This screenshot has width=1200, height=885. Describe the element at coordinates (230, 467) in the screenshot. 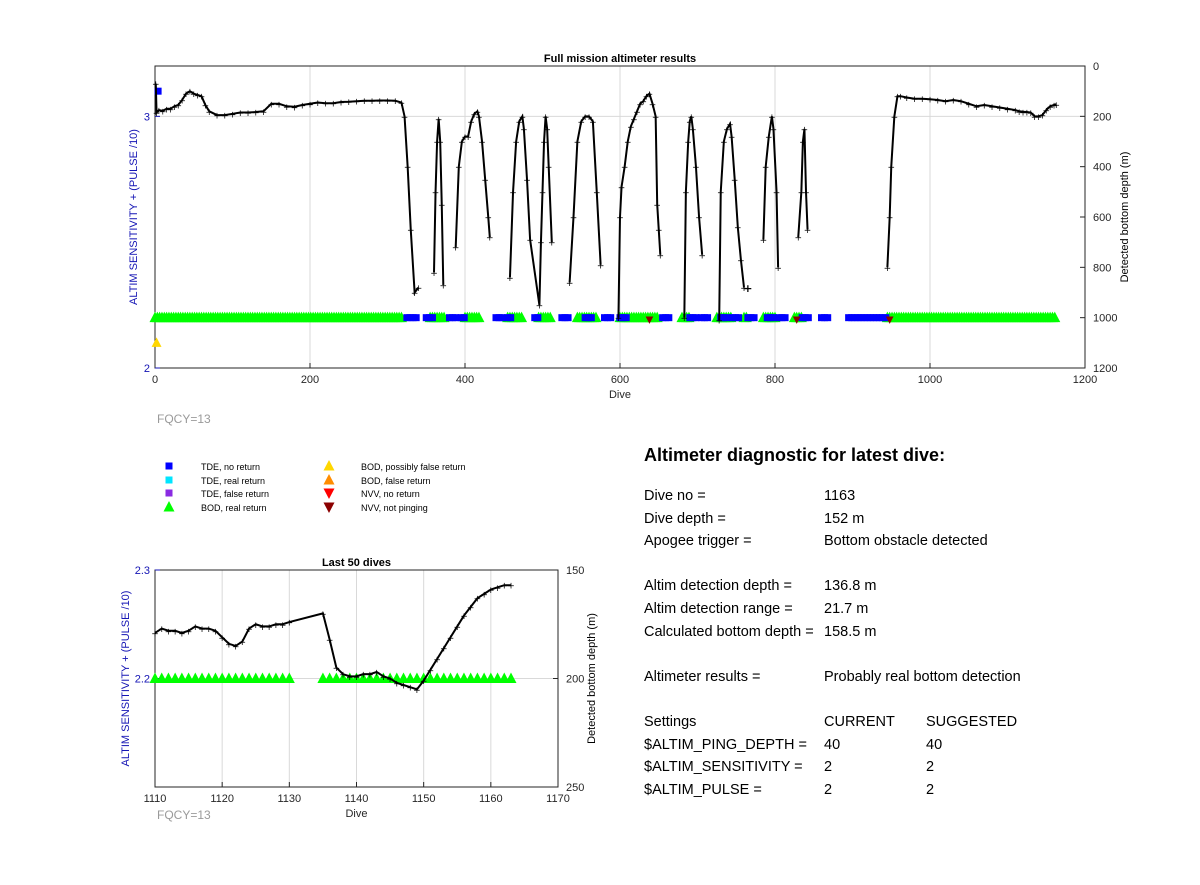

I see `legend-label: TDE, no return` at that location.